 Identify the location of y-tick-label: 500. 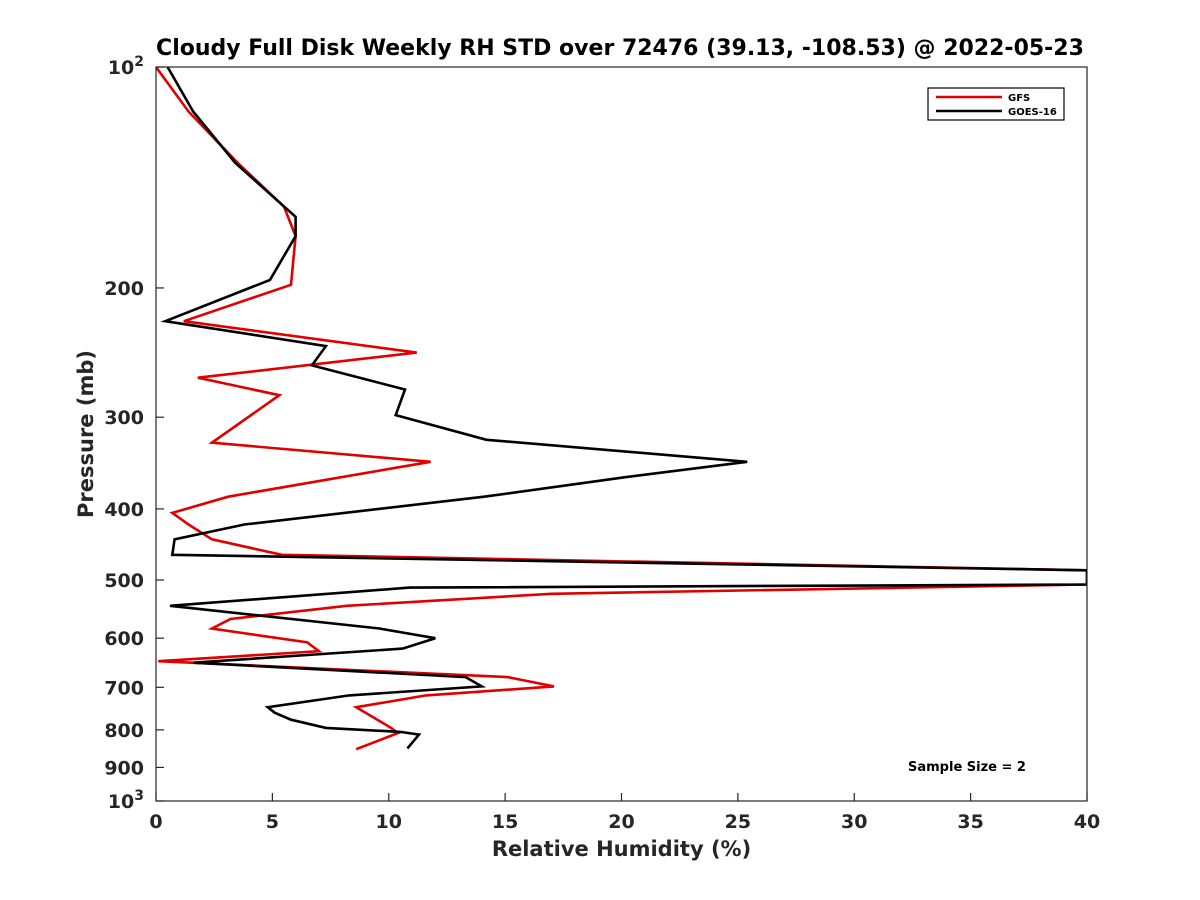
(124, 581).